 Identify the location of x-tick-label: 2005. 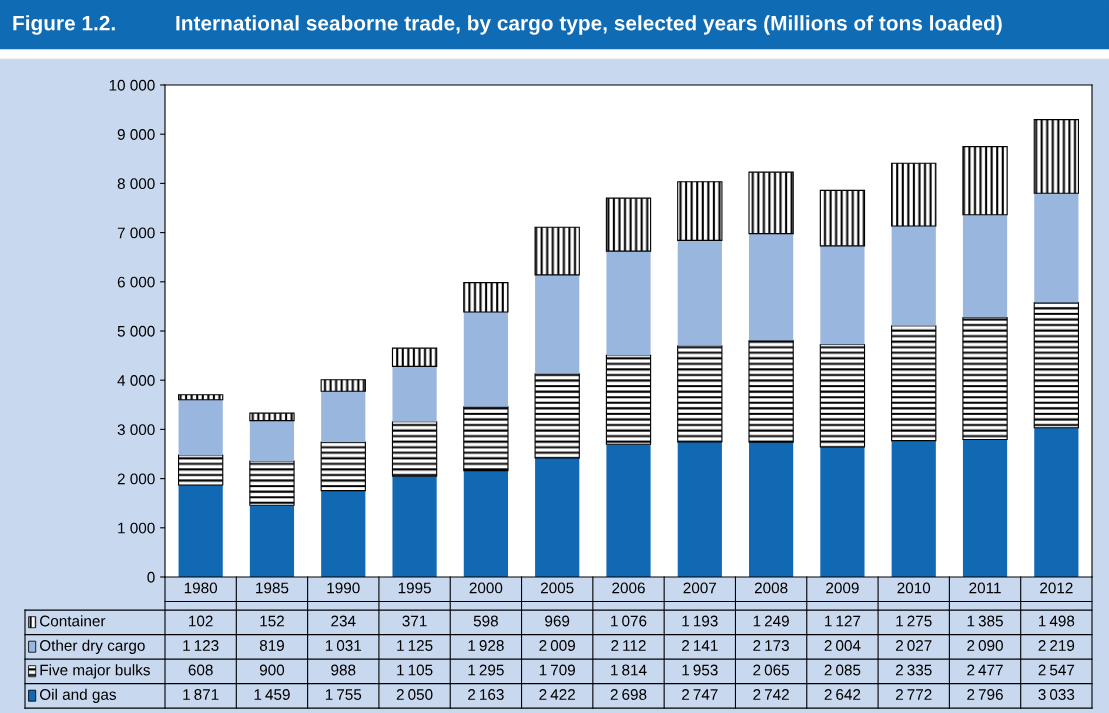
(557, 588).